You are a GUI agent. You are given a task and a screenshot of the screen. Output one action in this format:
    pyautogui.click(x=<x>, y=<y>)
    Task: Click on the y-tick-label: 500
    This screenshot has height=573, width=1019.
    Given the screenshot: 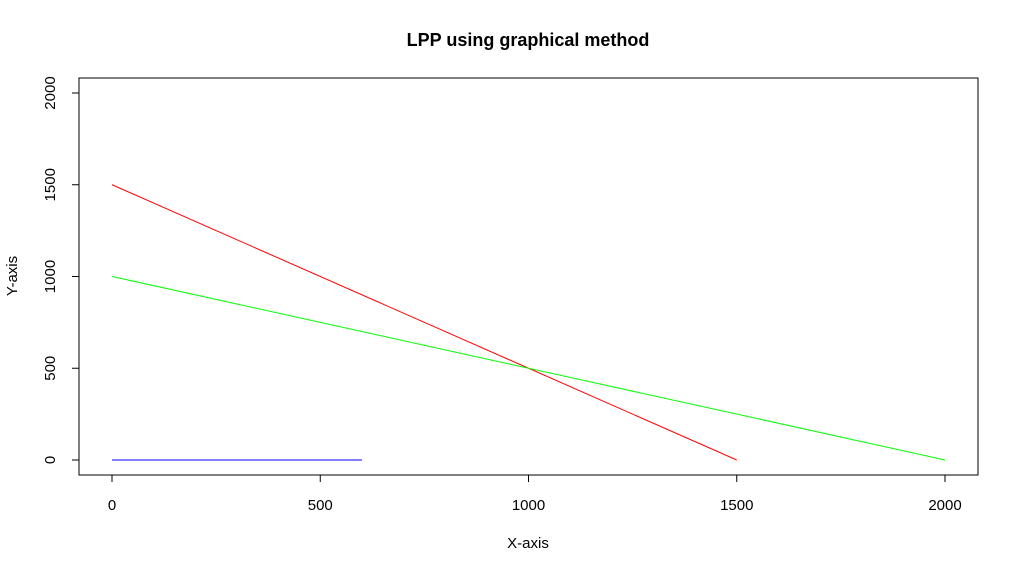 What is the action you would take?
    pyautogui.click(x=50, y=368)
    